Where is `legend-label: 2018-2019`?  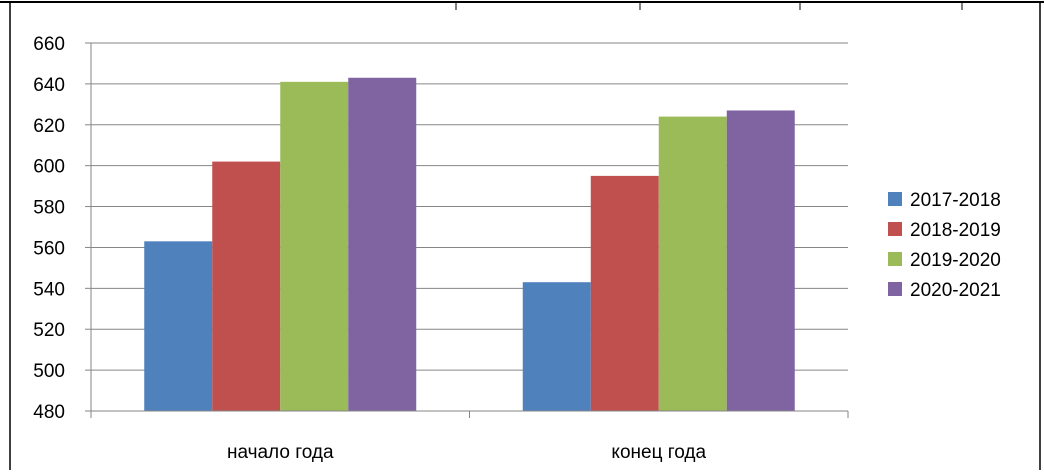 legend-label: 2018-2019 is located at coordinates (955, 230).